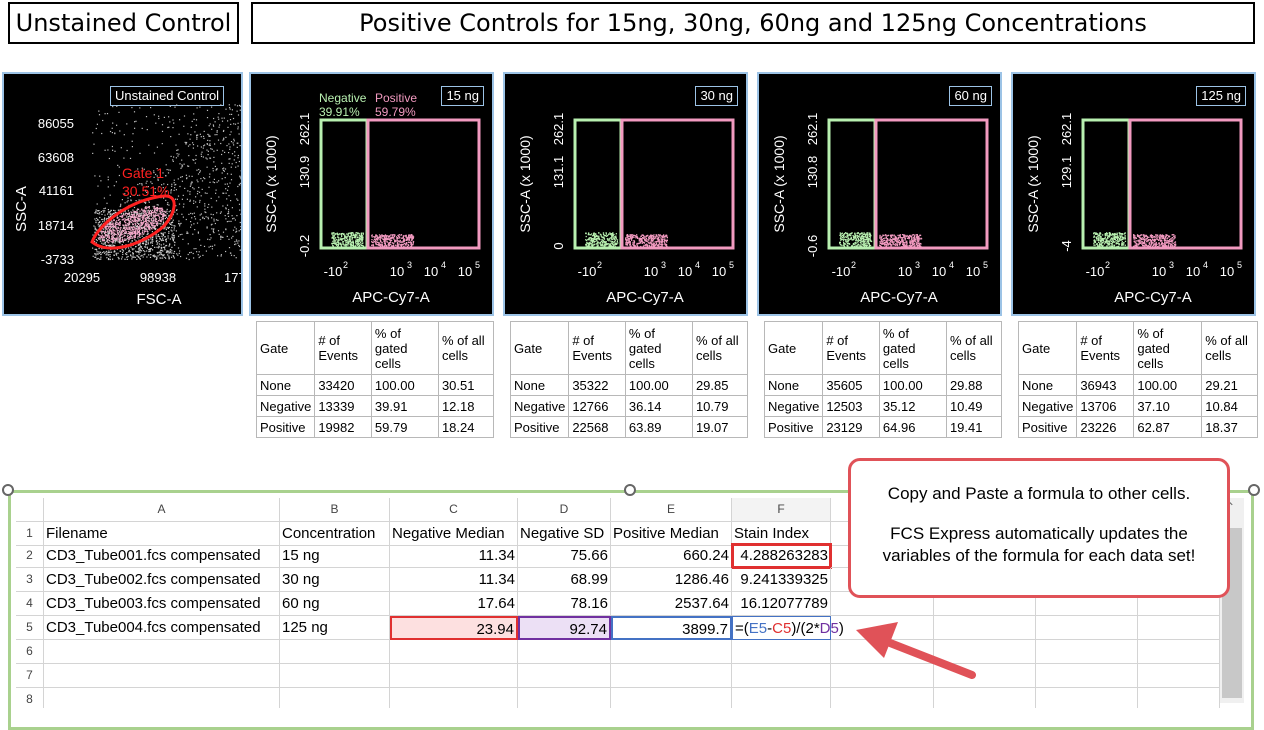  I want to click on corner-cell, so click(30, 510).